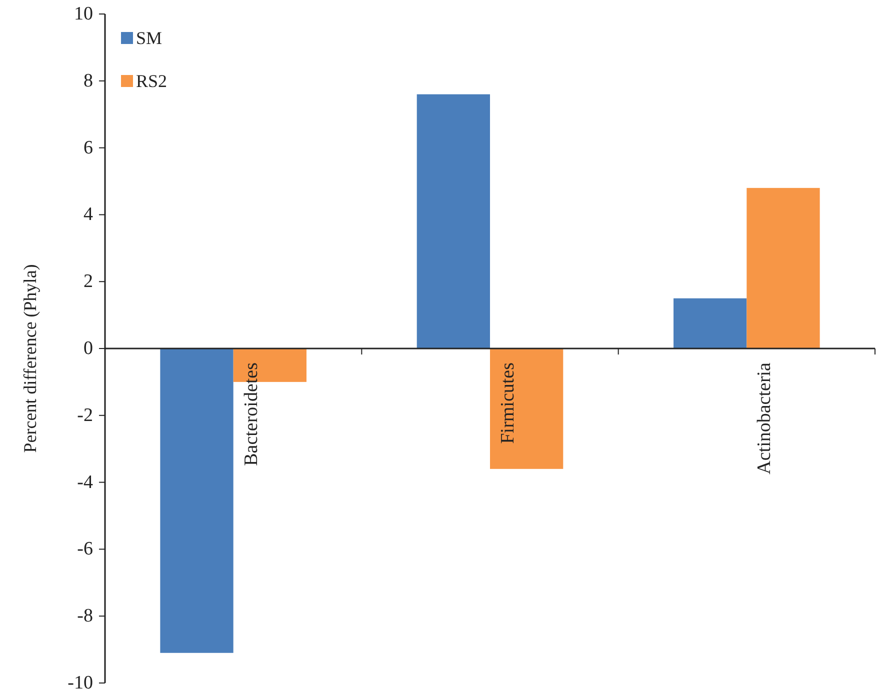  I want to click on y-tick-label: 8, so click(88, 81).